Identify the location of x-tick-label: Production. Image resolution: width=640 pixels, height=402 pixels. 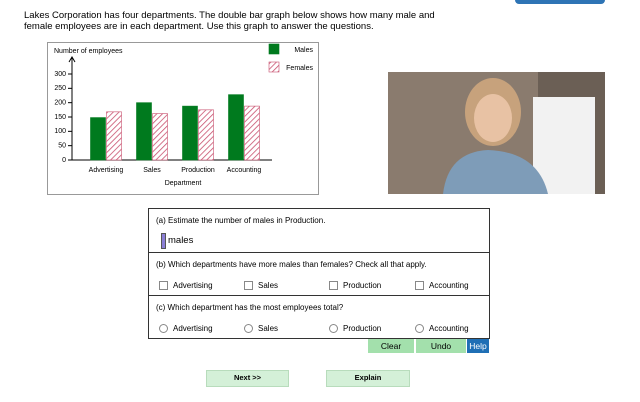
(198, 170).